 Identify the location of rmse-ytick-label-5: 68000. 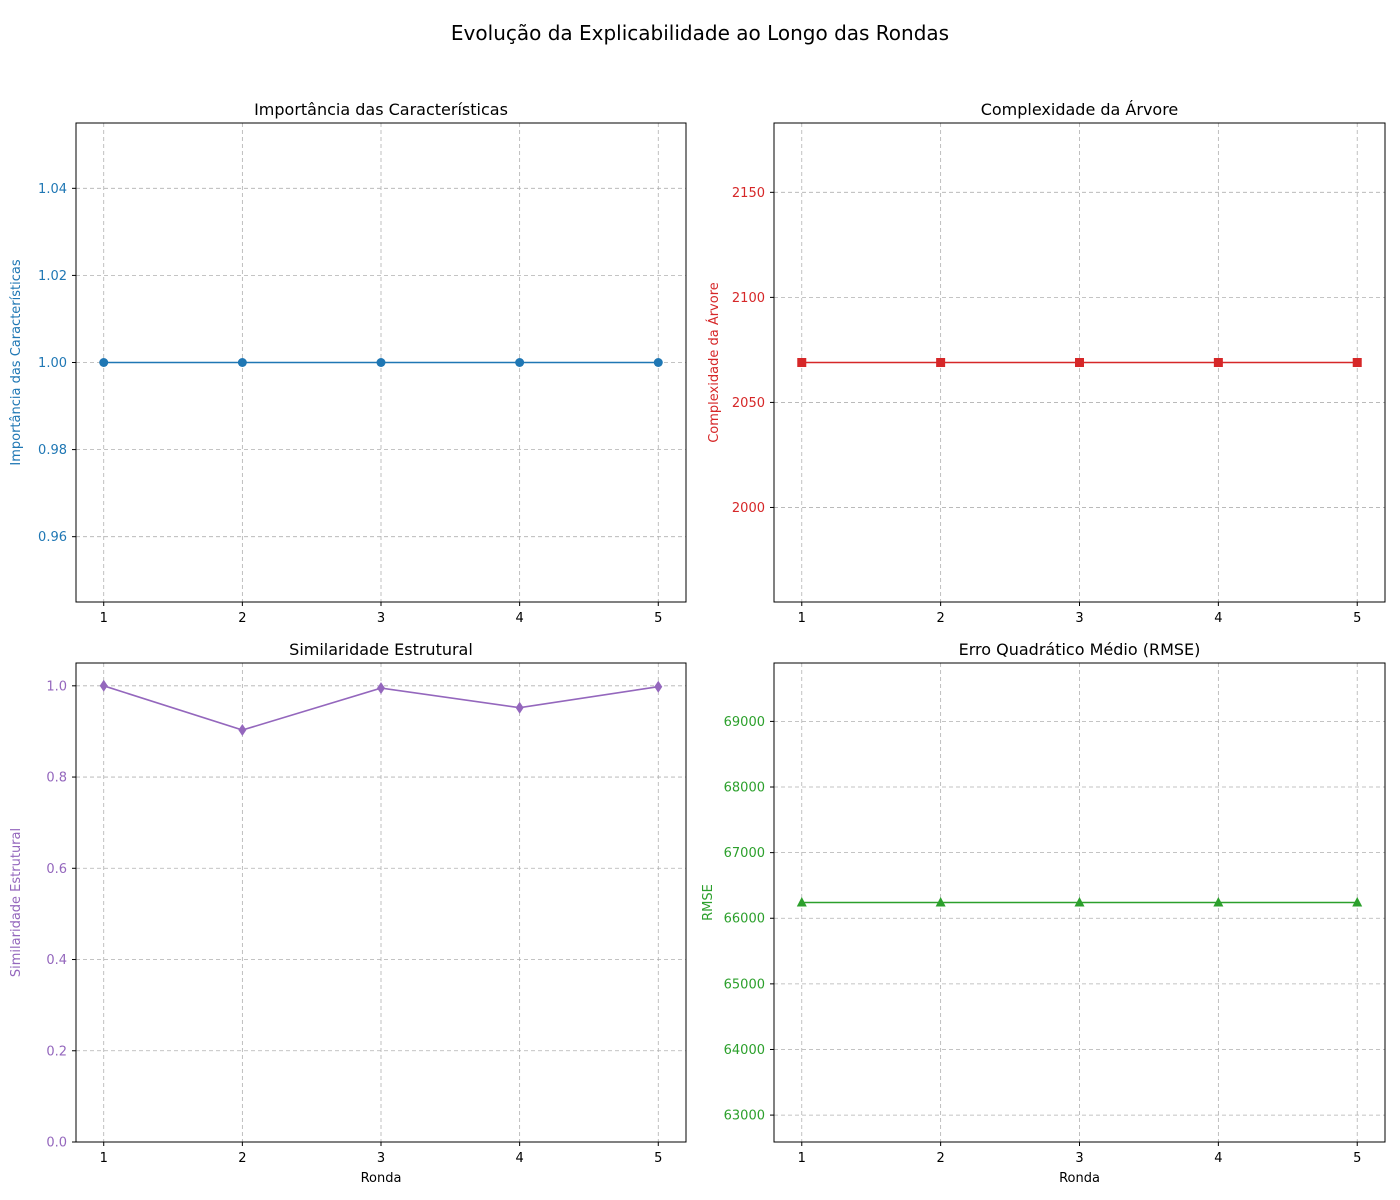
(744, 788).